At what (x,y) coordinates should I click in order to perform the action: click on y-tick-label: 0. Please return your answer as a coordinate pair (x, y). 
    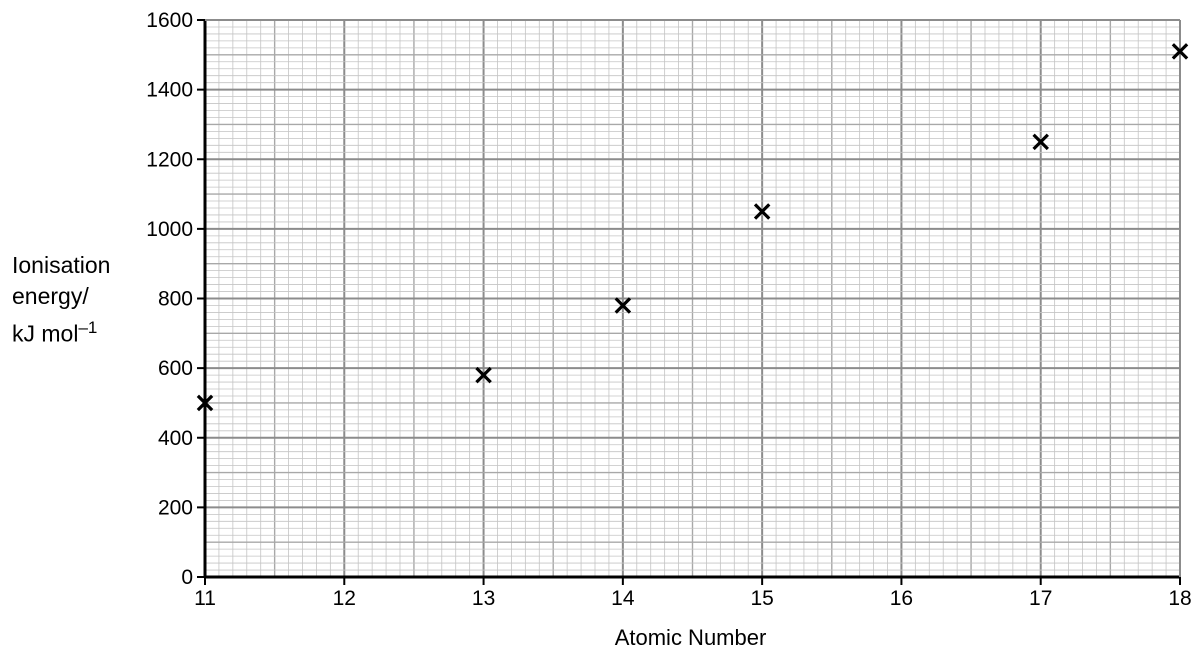
    Looking at the image, I should click on (187, 577).